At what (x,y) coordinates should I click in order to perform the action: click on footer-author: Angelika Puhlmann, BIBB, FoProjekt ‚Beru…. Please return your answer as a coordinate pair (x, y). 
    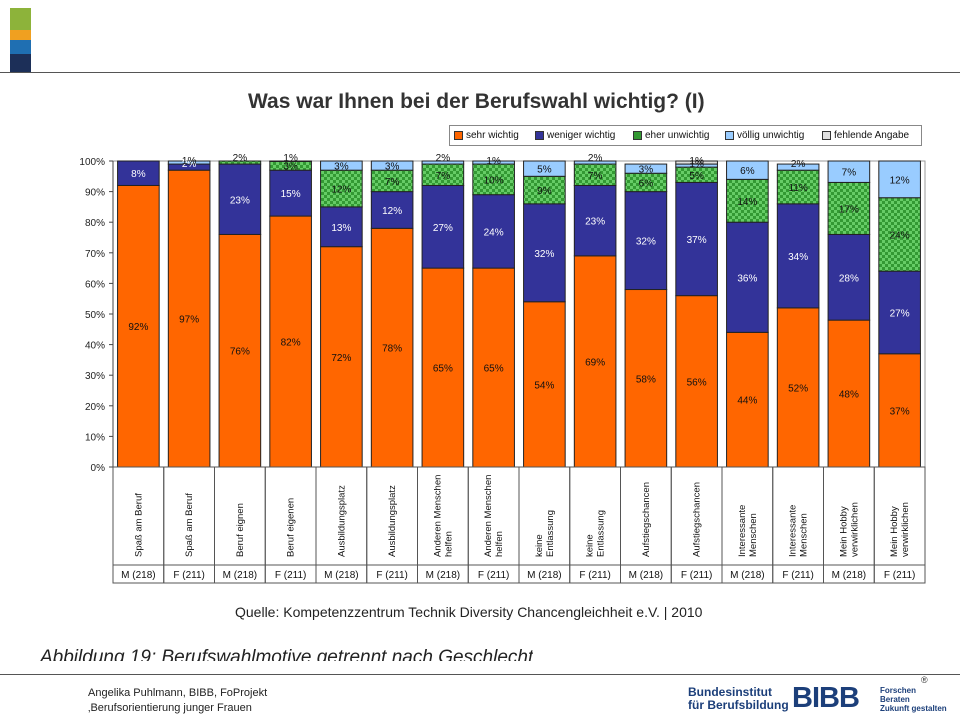
    Looking at the image, I should click on (177, 701).